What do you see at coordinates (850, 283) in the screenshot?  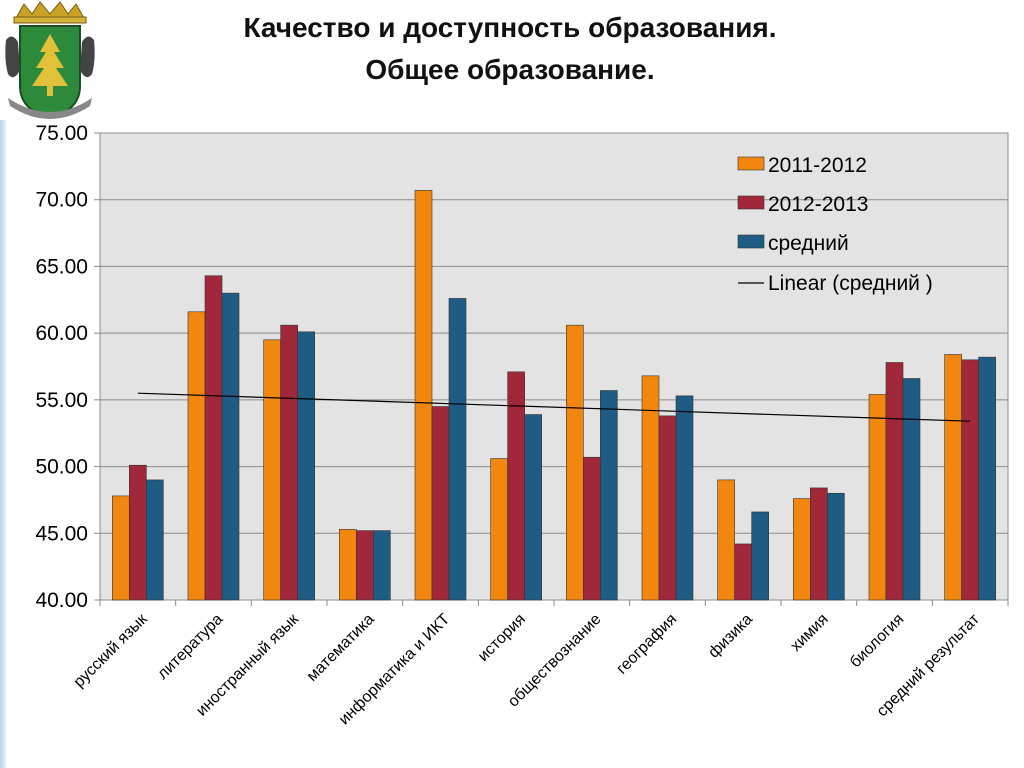 I see `legend-label: Linear (средний )` at bounding box center [850, 283].